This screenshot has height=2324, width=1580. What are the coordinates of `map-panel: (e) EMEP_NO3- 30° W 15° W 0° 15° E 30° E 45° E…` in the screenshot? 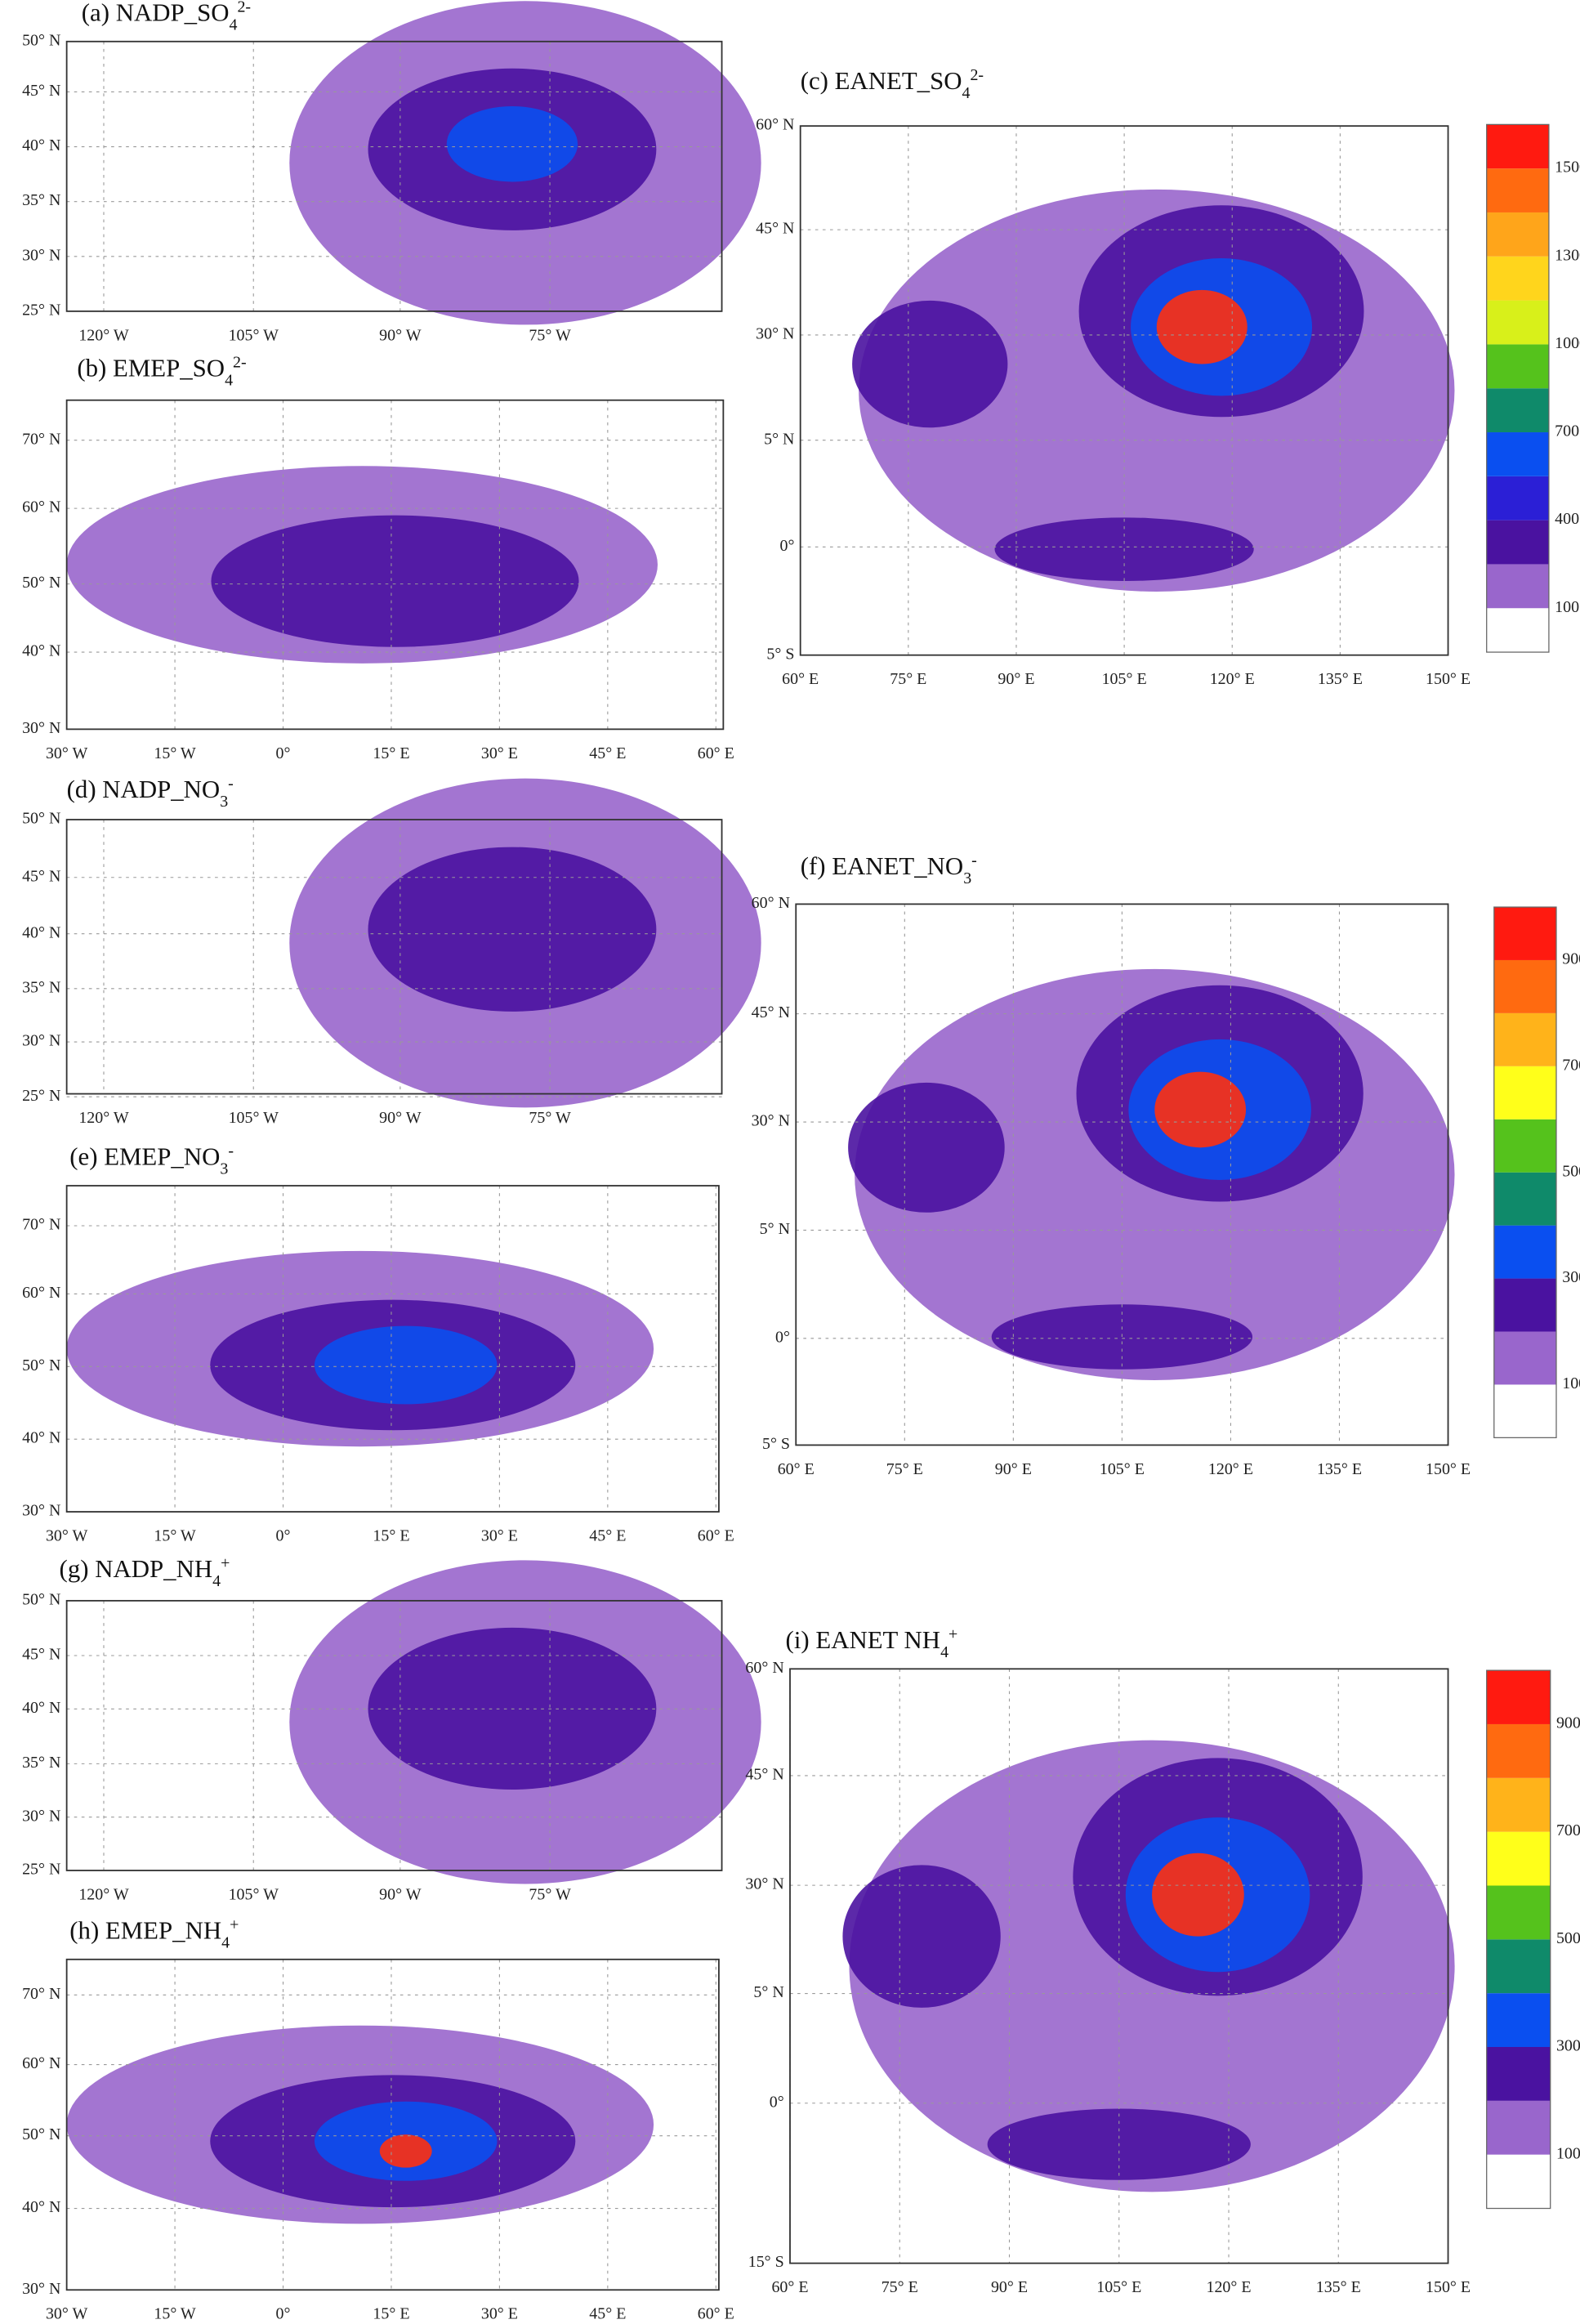 It's located at (378, 1343).